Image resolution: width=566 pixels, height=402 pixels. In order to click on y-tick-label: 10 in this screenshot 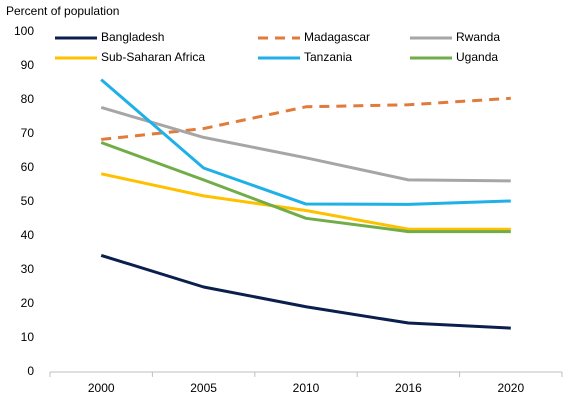, I will do `click(28, 337)`.